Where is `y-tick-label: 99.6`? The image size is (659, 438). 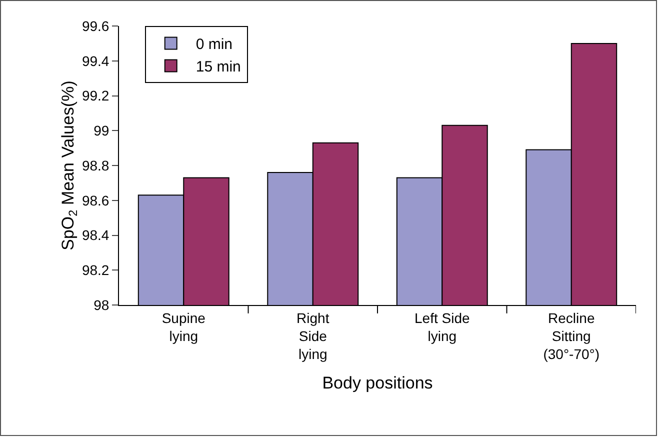
y-tick-label: 99.6 is located at coordinates (96, 26).